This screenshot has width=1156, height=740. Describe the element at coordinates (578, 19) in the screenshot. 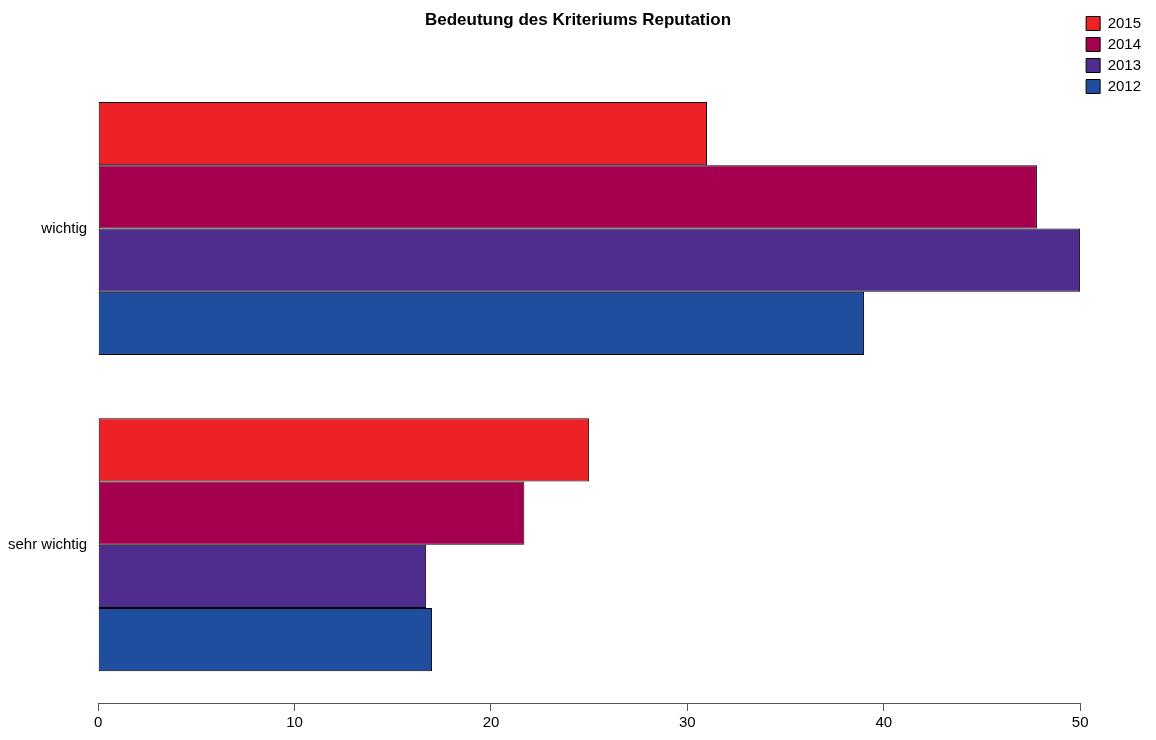

I see `chart-title: Bedeutung des Kriteriums Reputation` at that location.